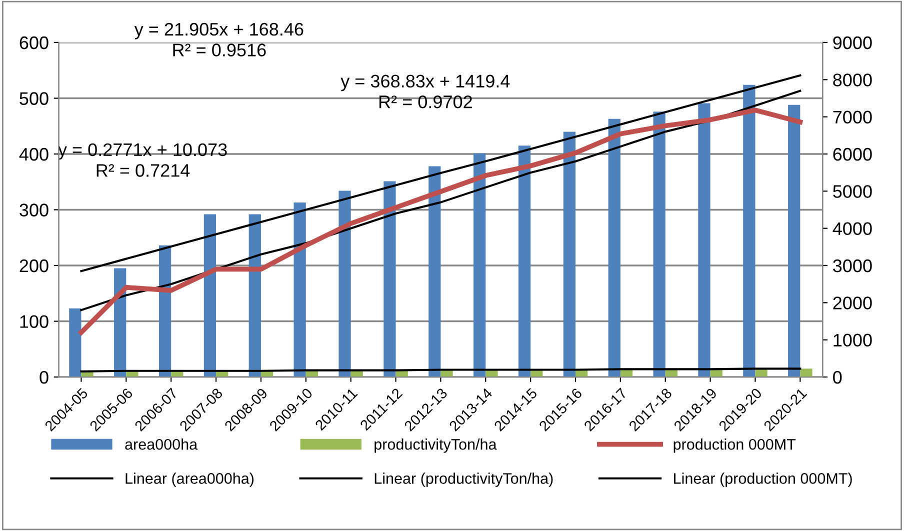 This screenshot has height=531, width=904. What do you see at coordinates (852, 43) in the screenshot?
I see `y2-tick-label: 9000` at bounding box center [852, 43].